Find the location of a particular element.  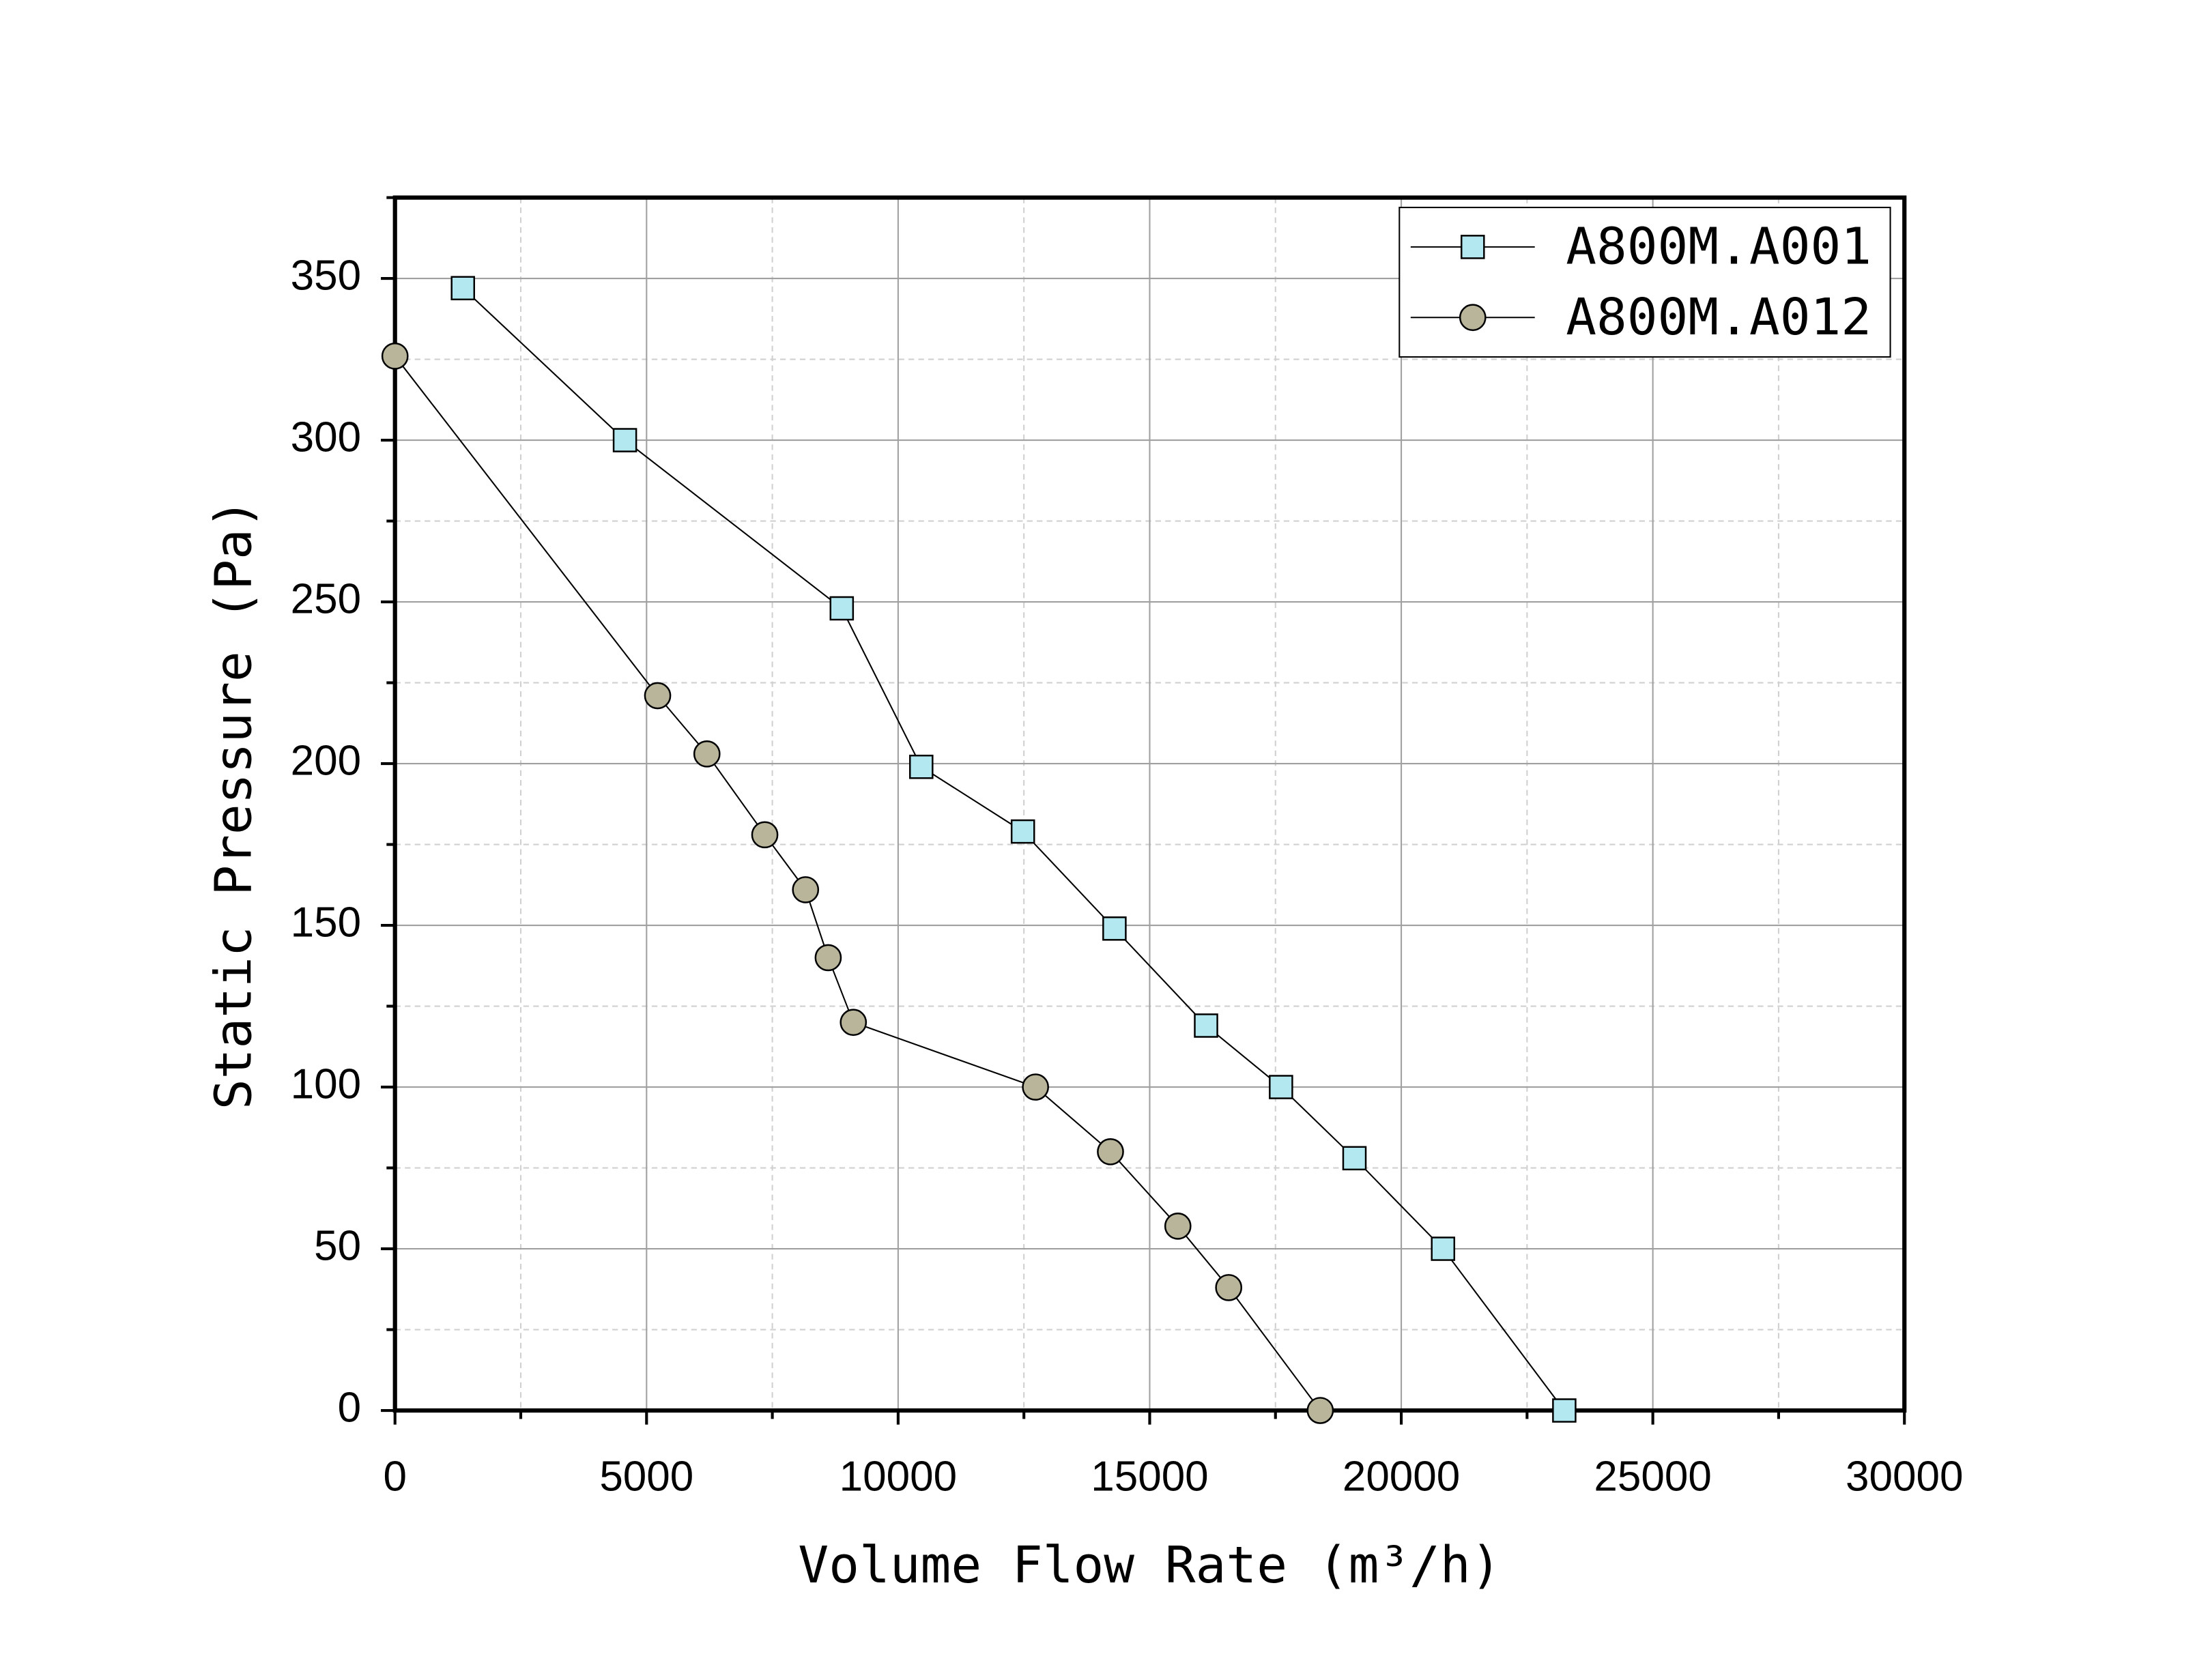

y-tick-label: 100 is located at coordinates (326, 1083).